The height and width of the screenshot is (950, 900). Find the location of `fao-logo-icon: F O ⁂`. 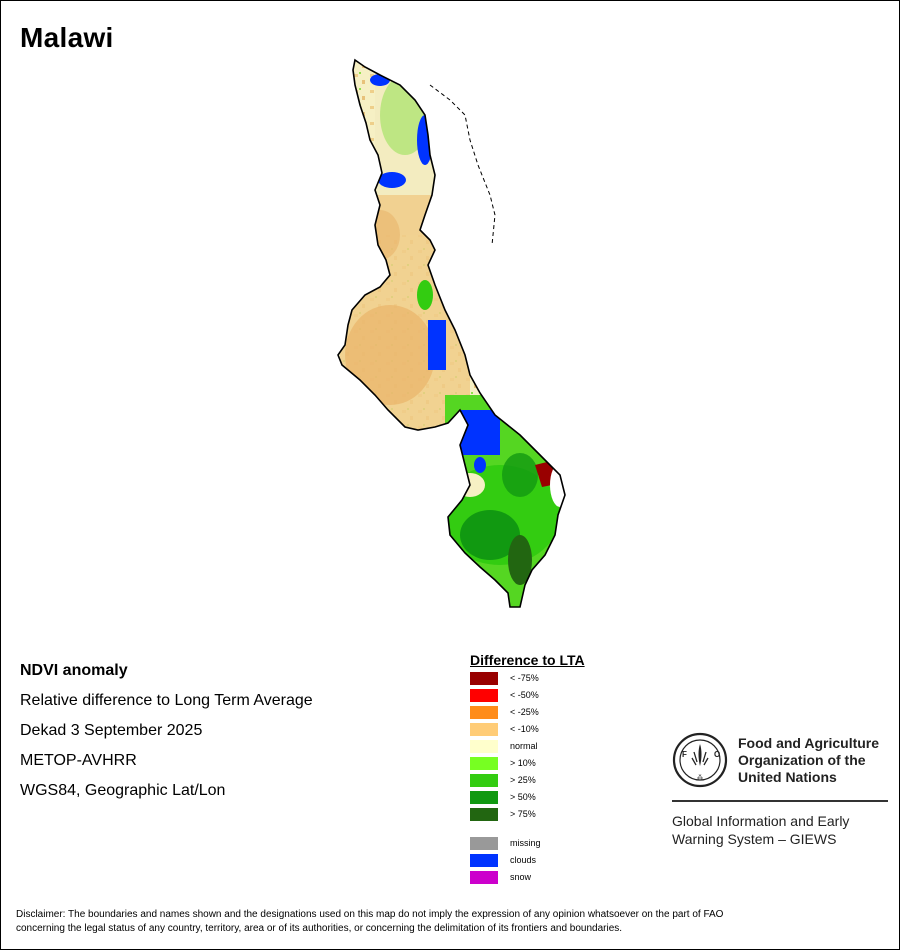

fao-logo-icon: F O ⁂ is located at coordinates (700, 760).